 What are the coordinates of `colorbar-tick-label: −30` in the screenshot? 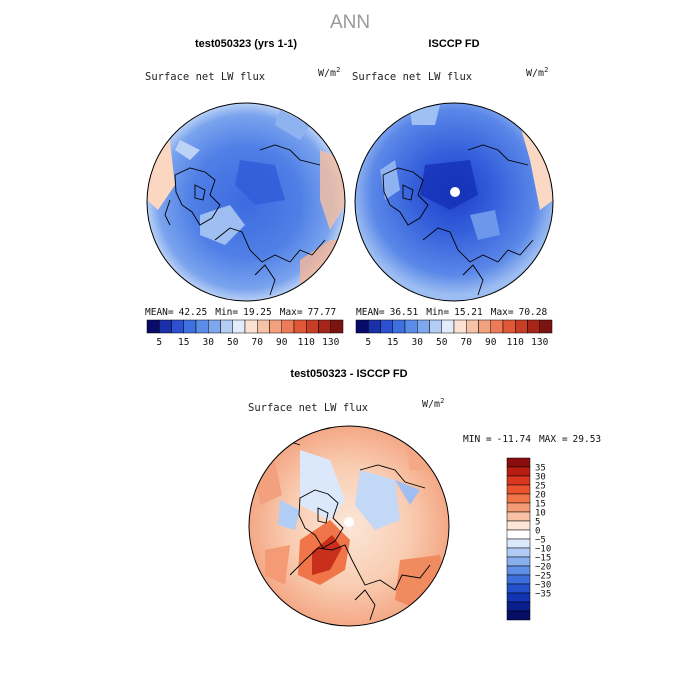 It's located at (543, 586).